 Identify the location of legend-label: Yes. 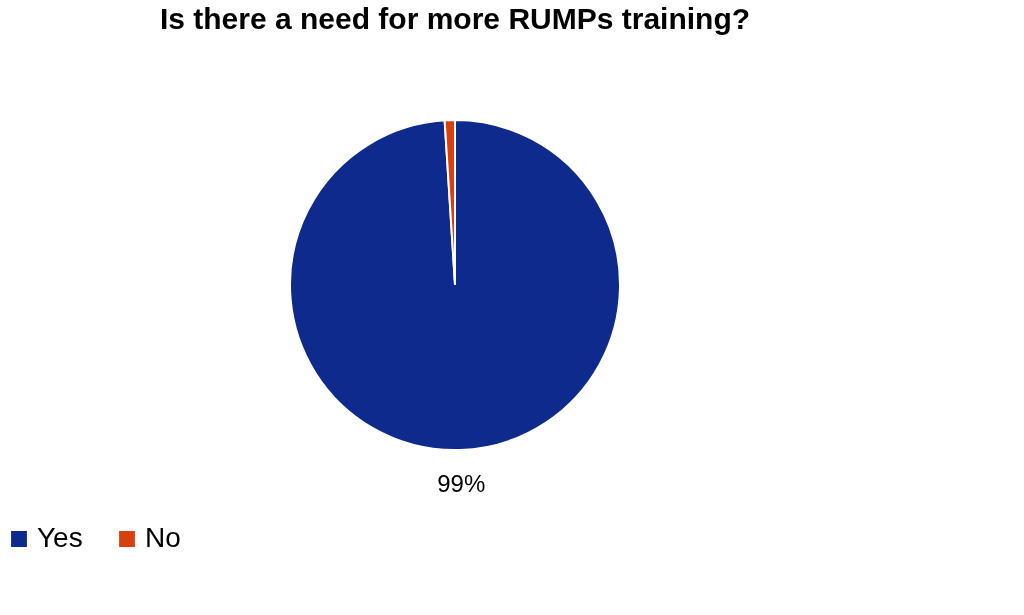
(60, 537).